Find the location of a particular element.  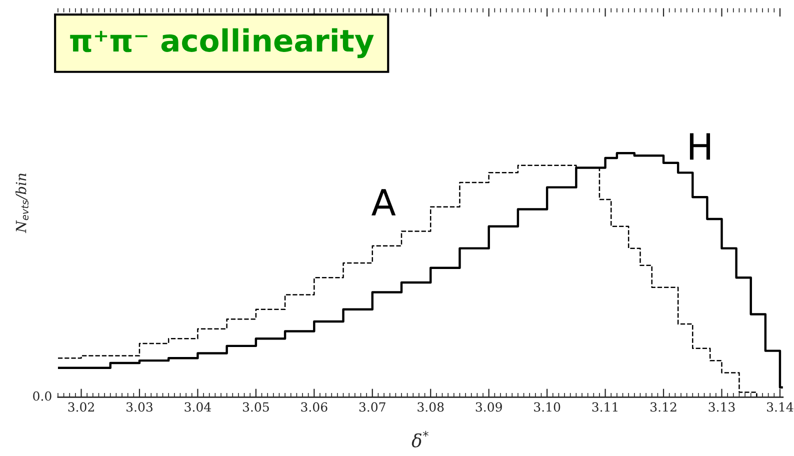

x-tick-label: 3.11 is located at coordinates (605, 407).